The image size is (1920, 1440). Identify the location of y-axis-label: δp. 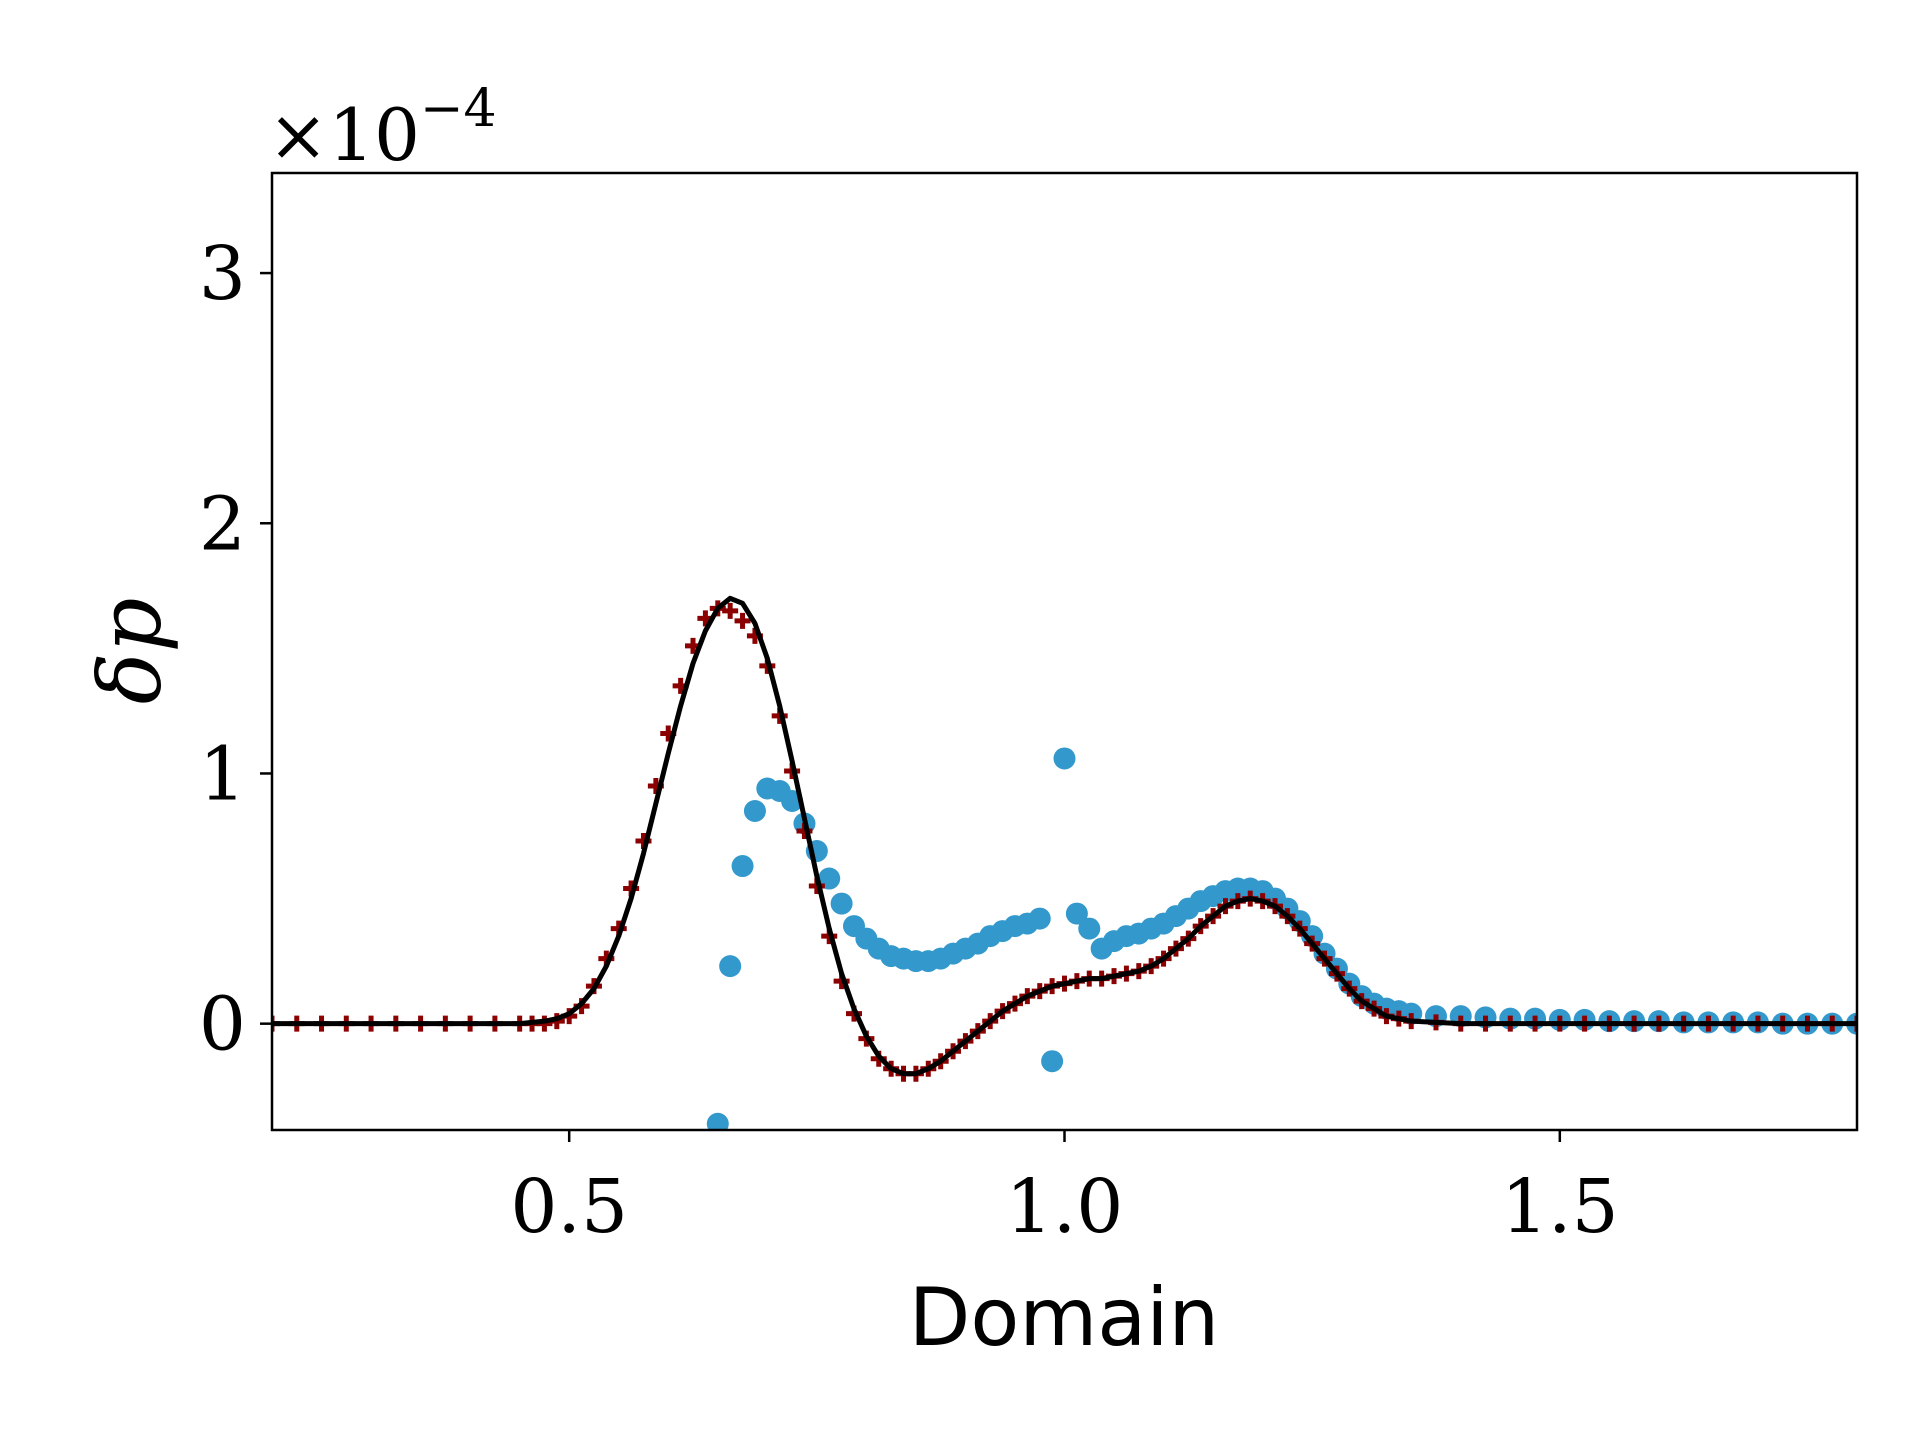
(131, 651).